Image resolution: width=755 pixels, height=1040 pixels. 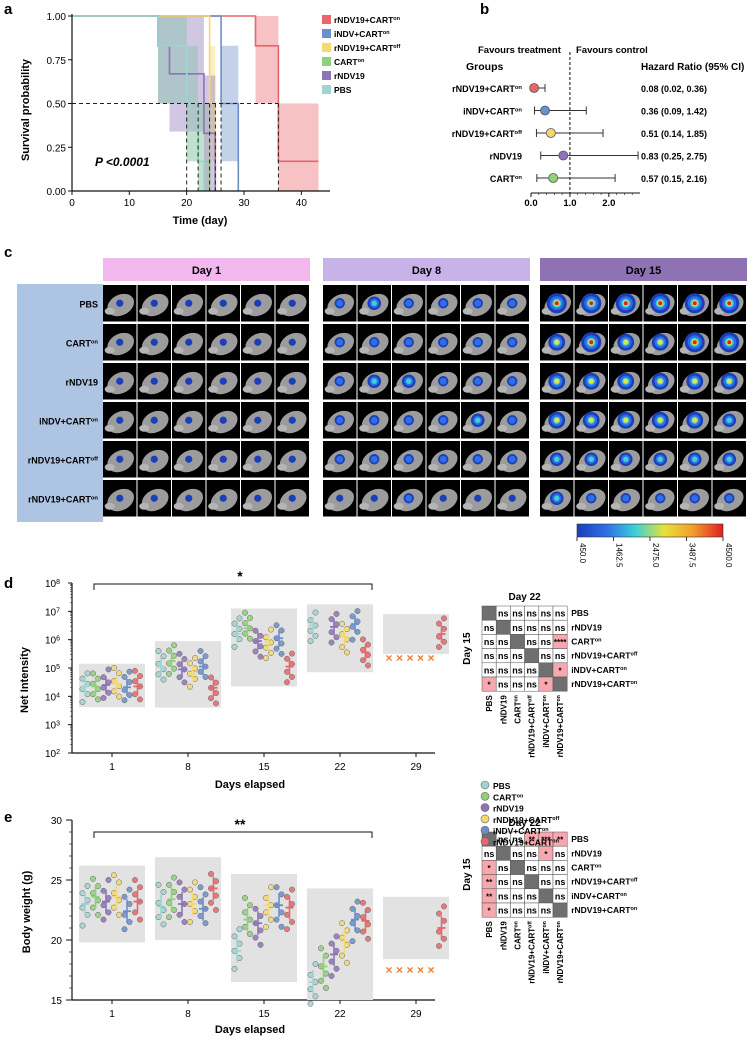 I want to click on dead-group-marker: ×, so click(x=388, y=970).